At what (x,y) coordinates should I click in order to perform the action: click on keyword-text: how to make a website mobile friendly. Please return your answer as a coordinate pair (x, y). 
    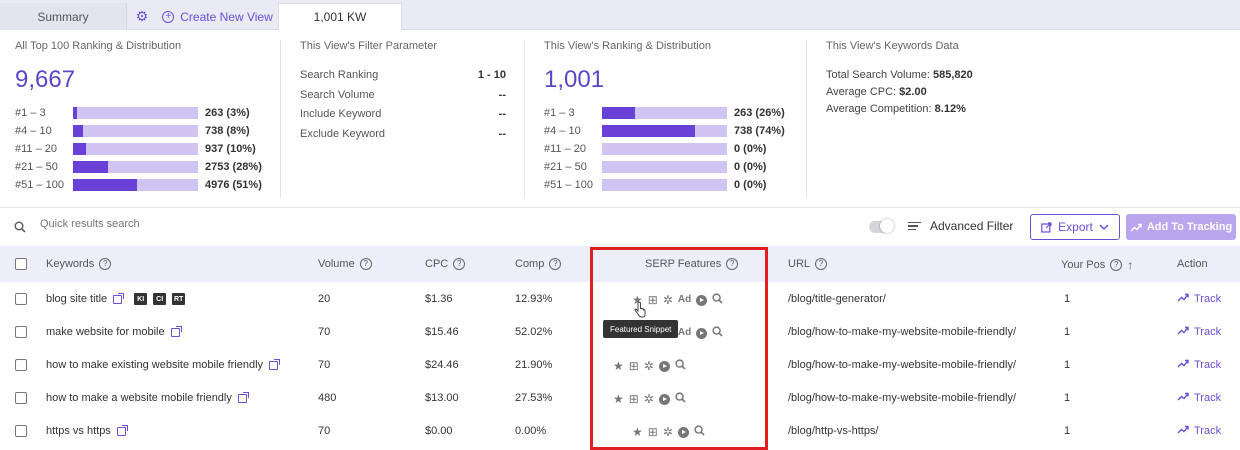
    Looking at the image, I should click on (139, 398).